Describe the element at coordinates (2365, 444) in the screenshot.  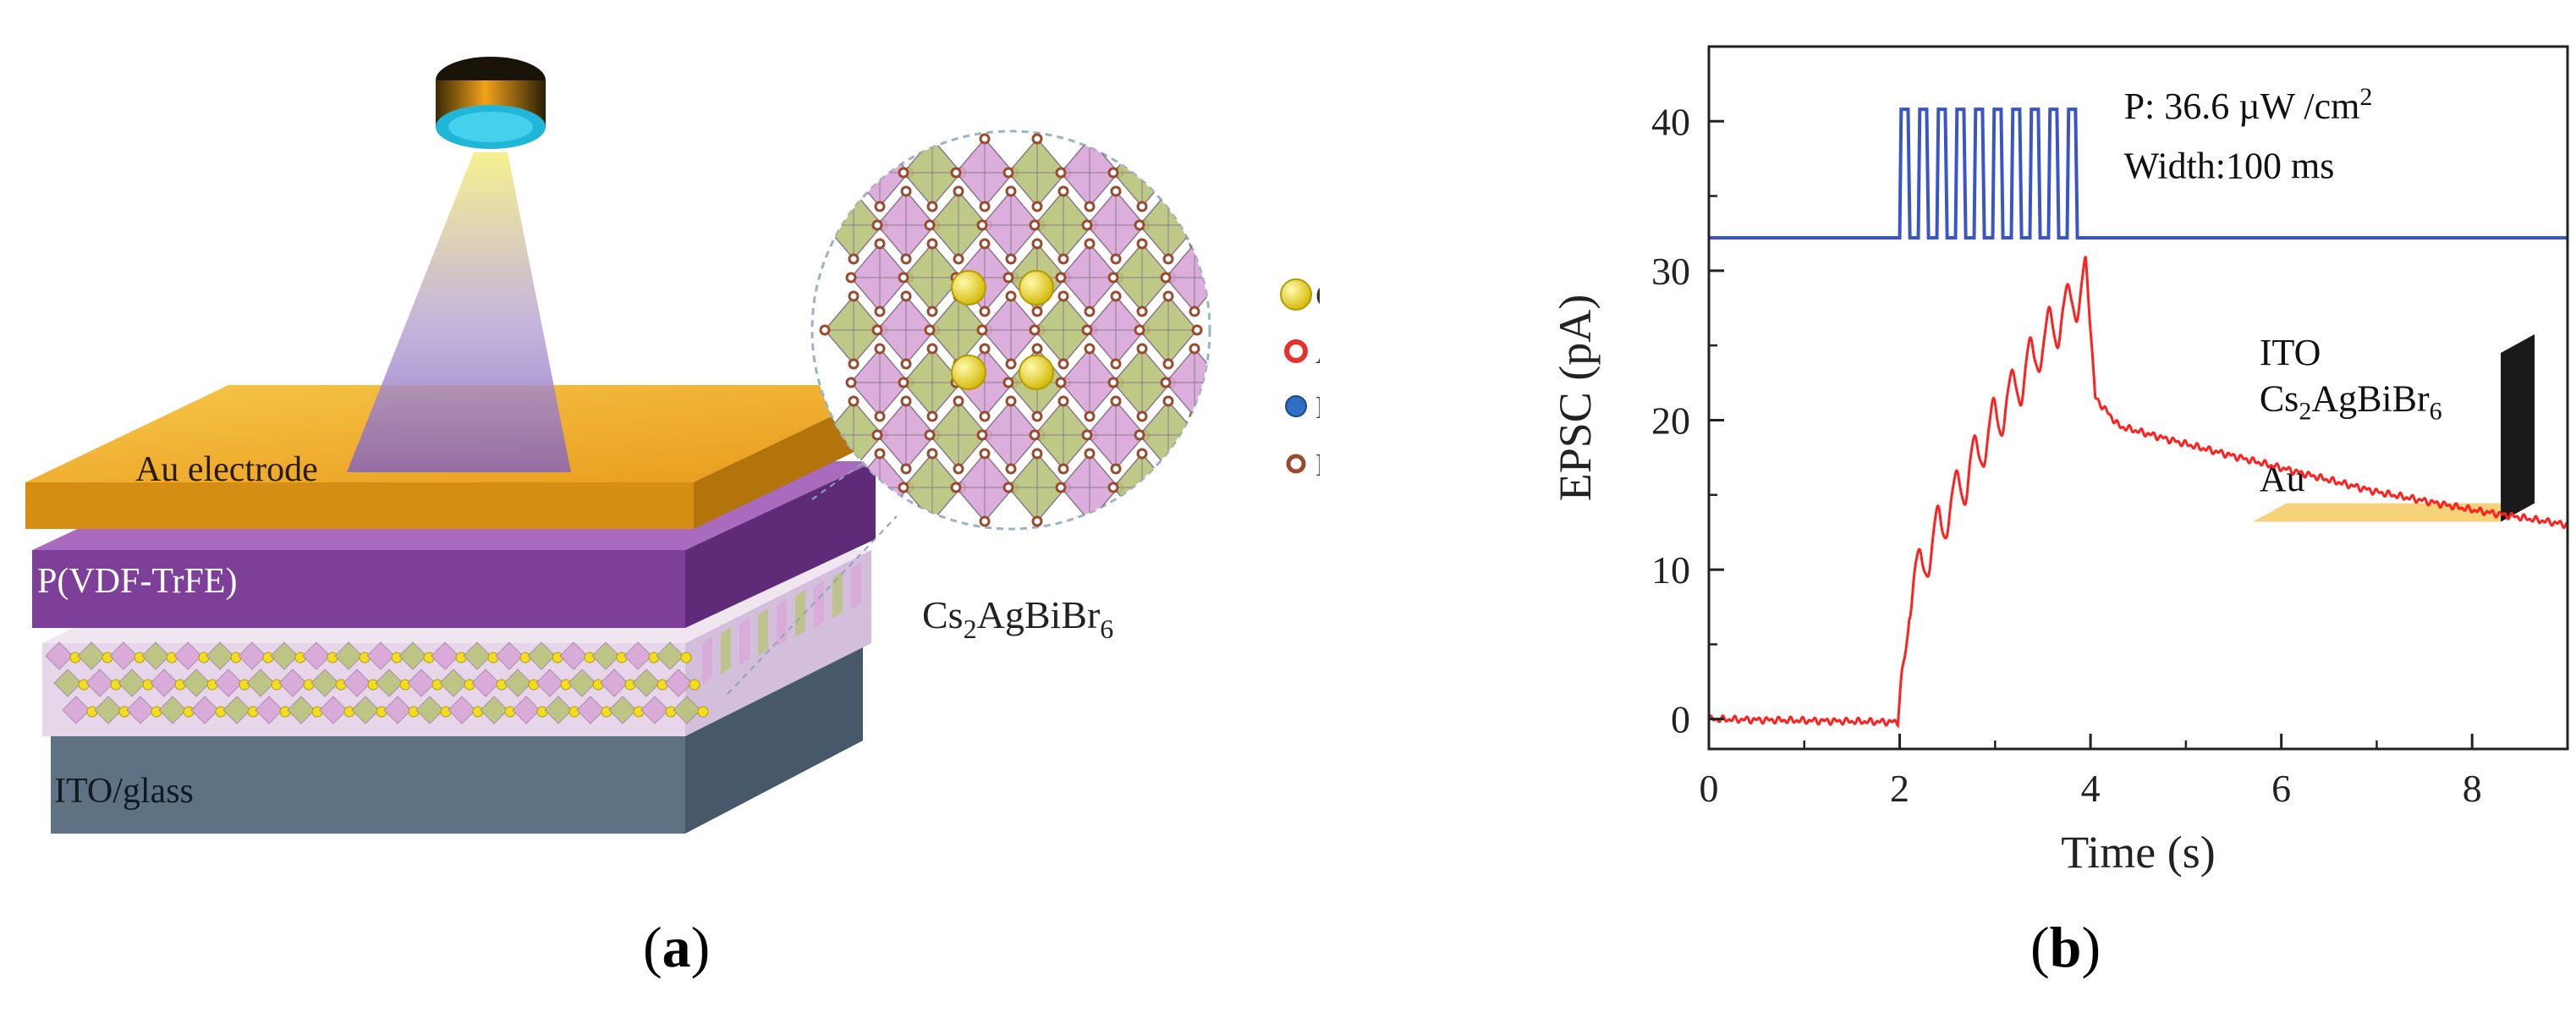
I see `inset-layer-label: P(VDF-TrFE)` at that location.